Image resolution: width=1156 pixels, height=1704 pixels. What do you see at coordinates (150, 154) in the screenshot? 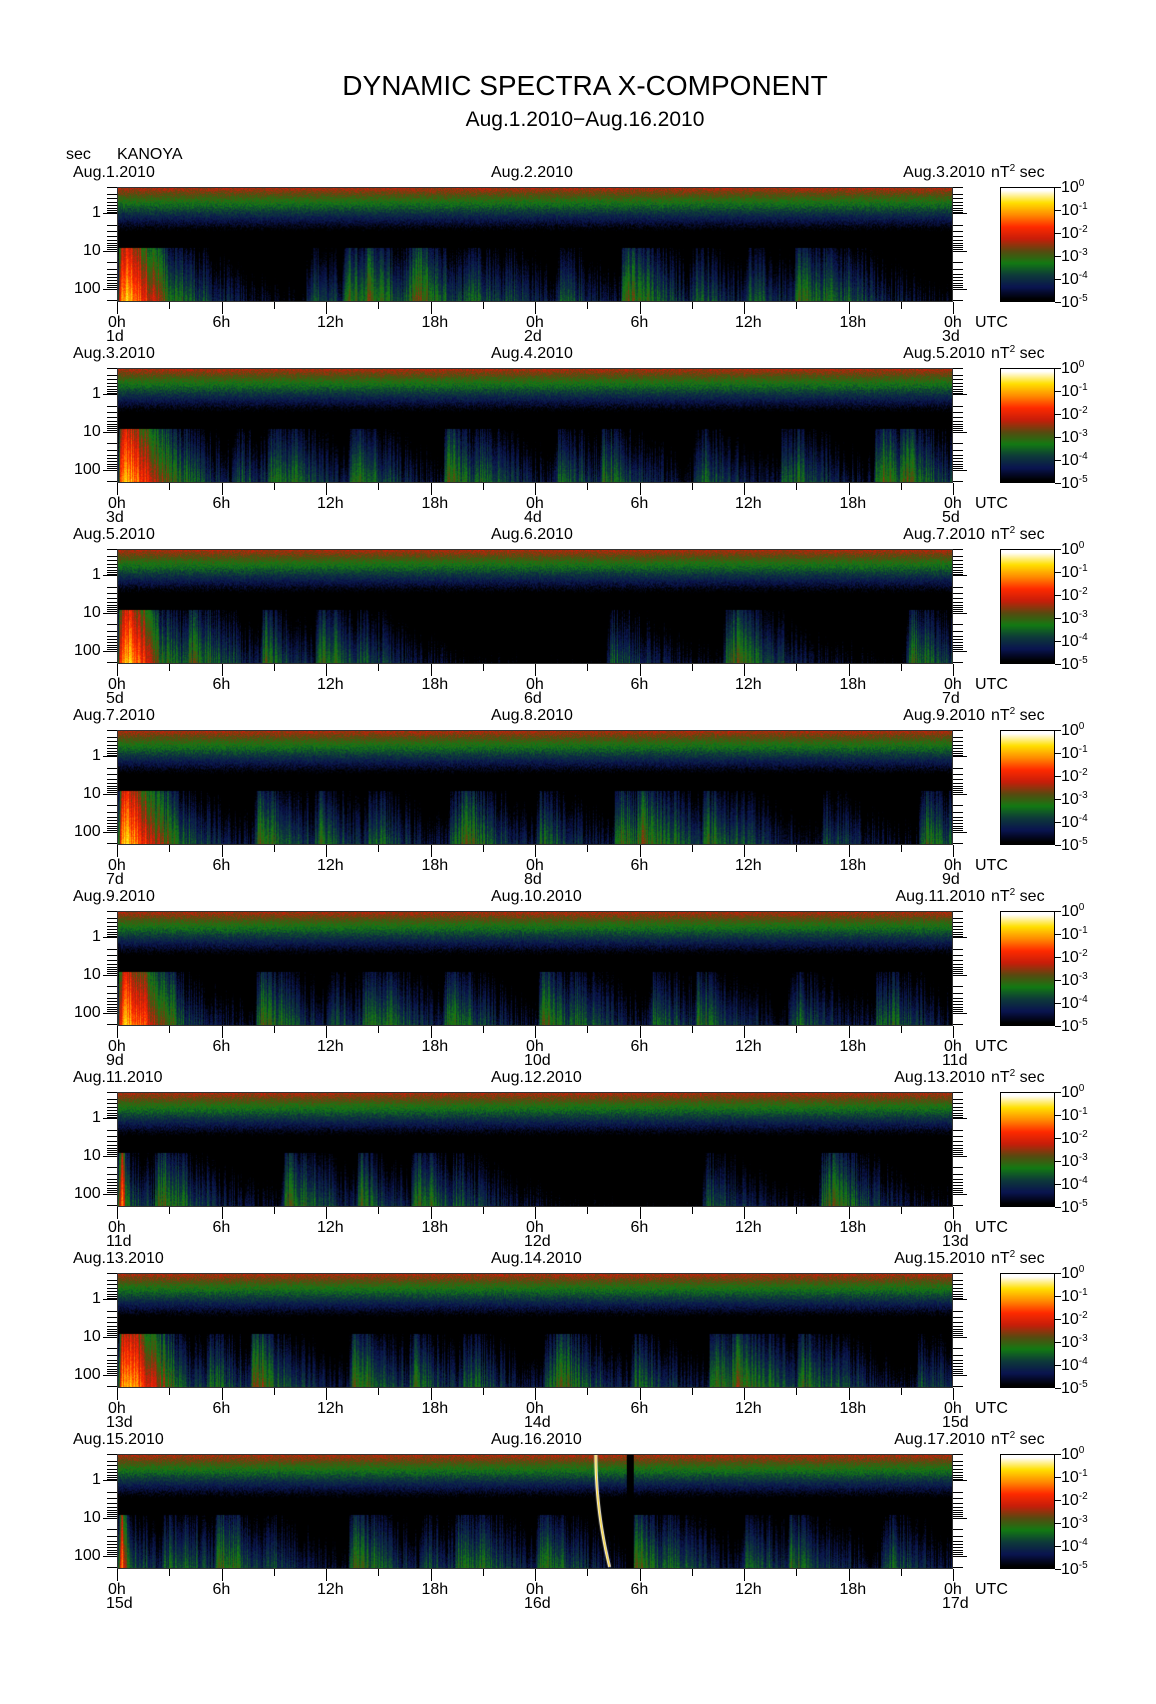
I see `station-name: KANOYA` at bounding box center [150, 154].